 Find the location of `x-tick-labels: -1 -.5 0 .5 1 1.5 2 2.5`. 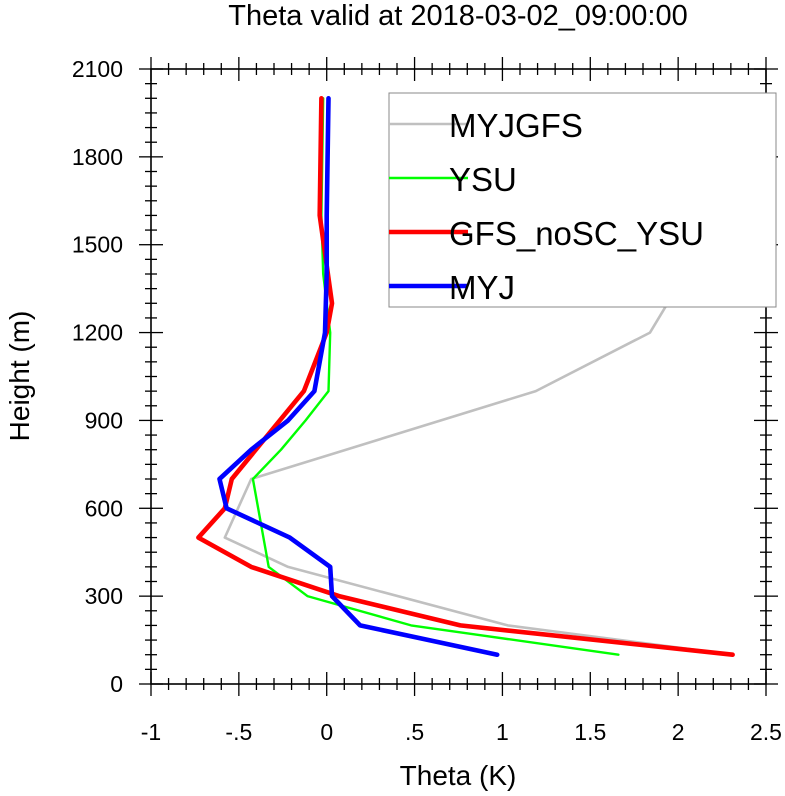

x-tick-labels: -1 -.5 0 .5 1 1.5 2 2.5 is located at coordinates (461, 732).